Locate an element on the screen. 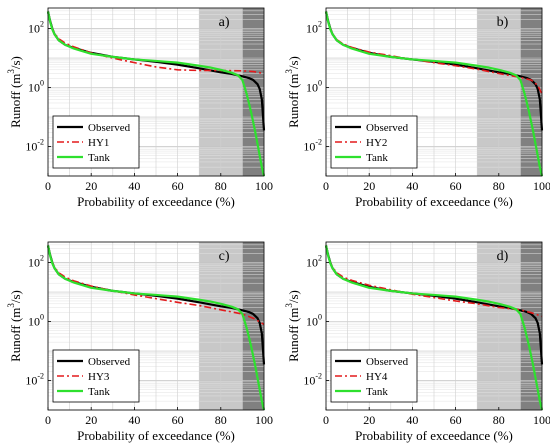 This screenshot has height=448, width=550. panel-0-legend-label-observed: Observed is located at coordinates (109, 128).